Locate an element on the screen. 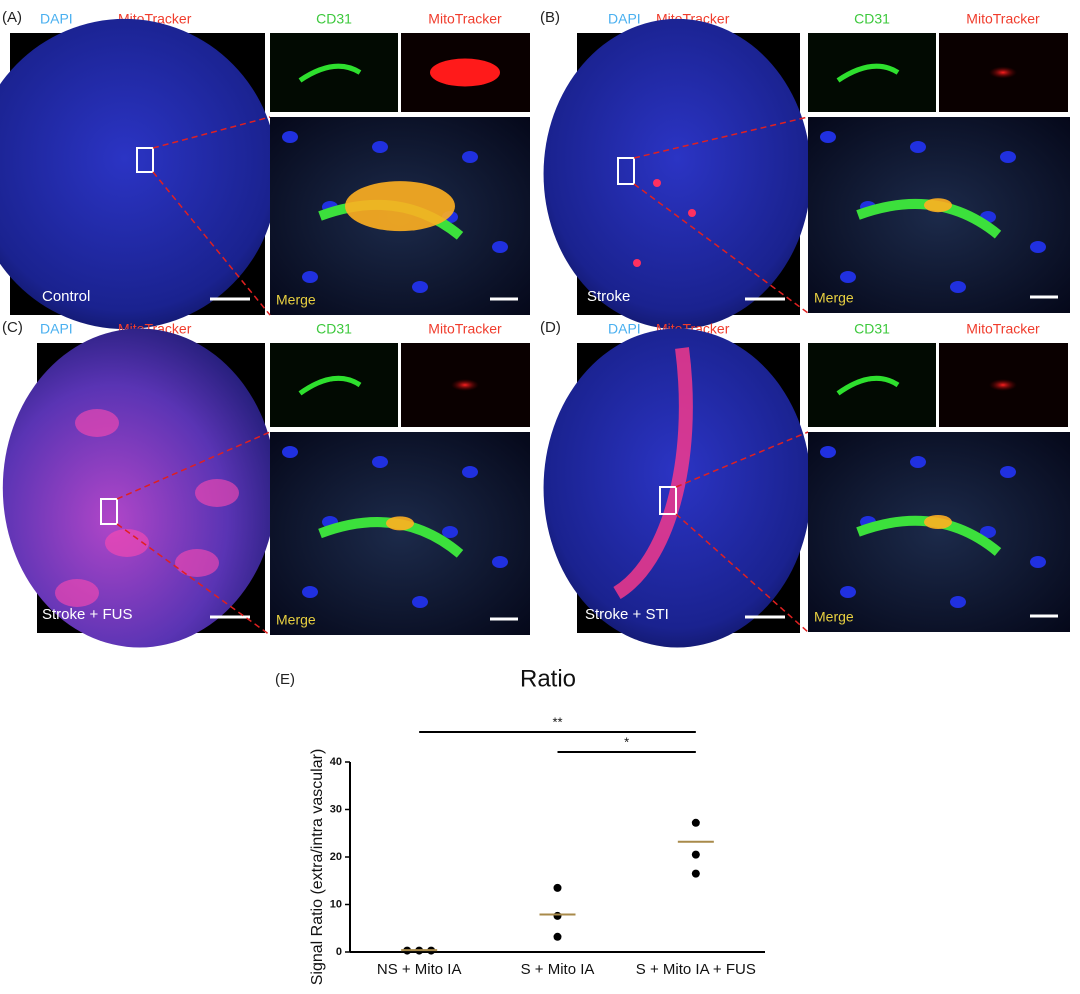  panel-label: (C) is located at coordinates (12, 327).